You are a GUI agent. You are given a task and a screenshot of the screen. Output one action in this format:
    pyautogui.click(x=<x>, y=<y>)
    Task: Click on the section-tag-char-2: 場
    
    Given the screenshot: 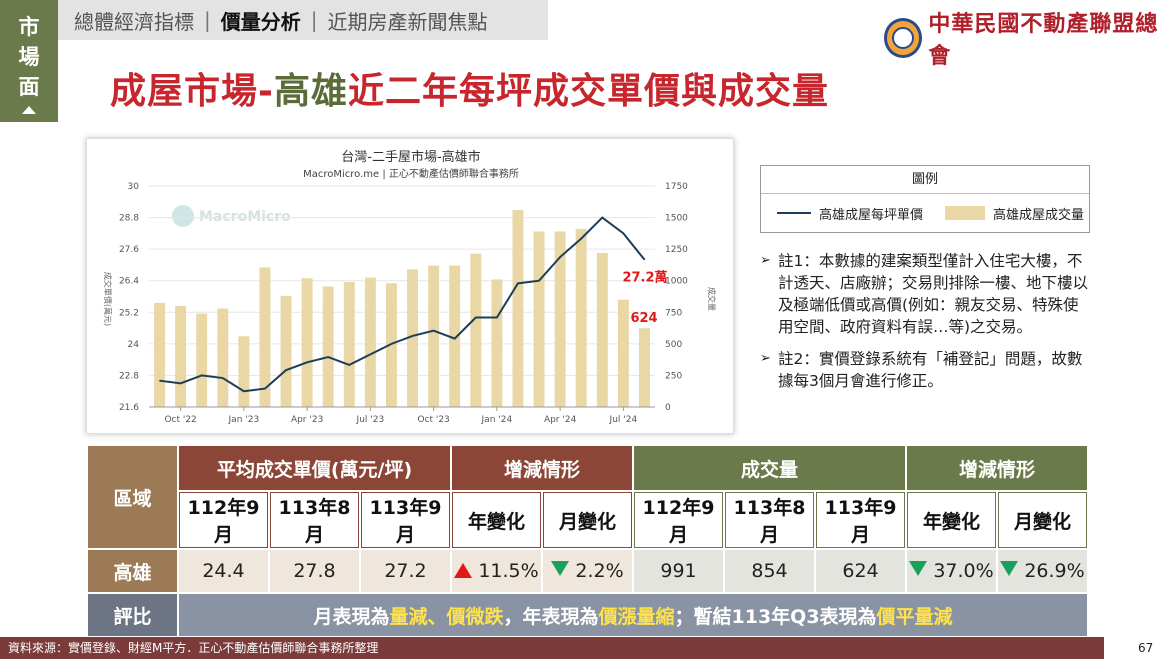 What is the action you would take?
    pyautogui.click(x=29, y=57)
    